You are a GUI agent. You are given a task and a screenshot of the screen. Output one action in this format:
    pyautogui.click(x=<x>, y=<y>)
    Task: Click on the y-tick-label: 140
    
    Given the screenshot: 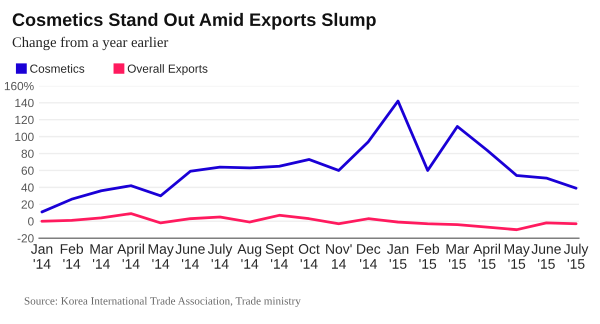 What is the action you would take?
    pyautogui.click(x=24, y=103)
    